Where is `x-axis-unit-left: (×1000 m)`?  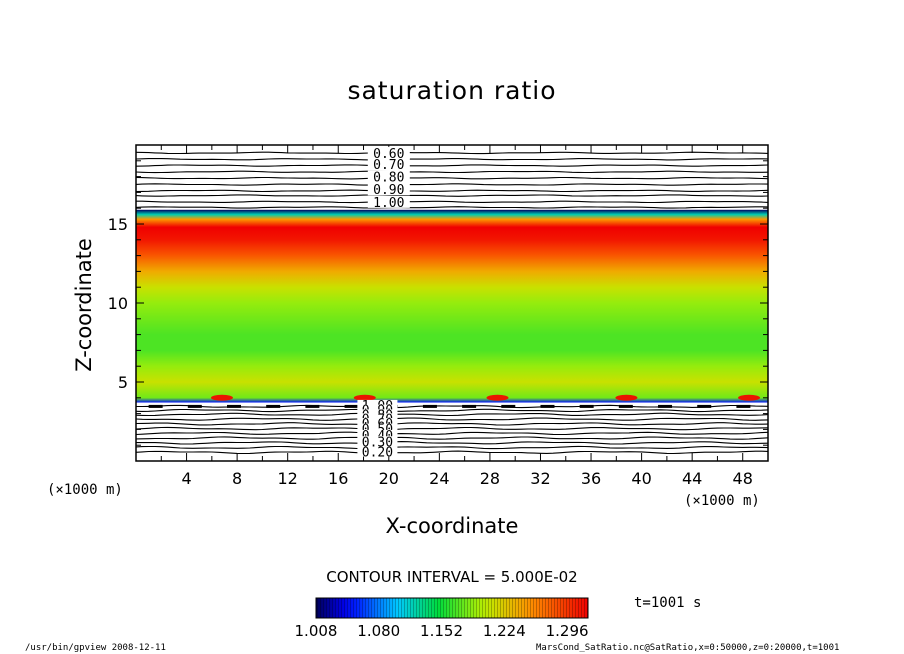
x-axis-unit-left: (×1000 m) is located at coordinates (85, 490).